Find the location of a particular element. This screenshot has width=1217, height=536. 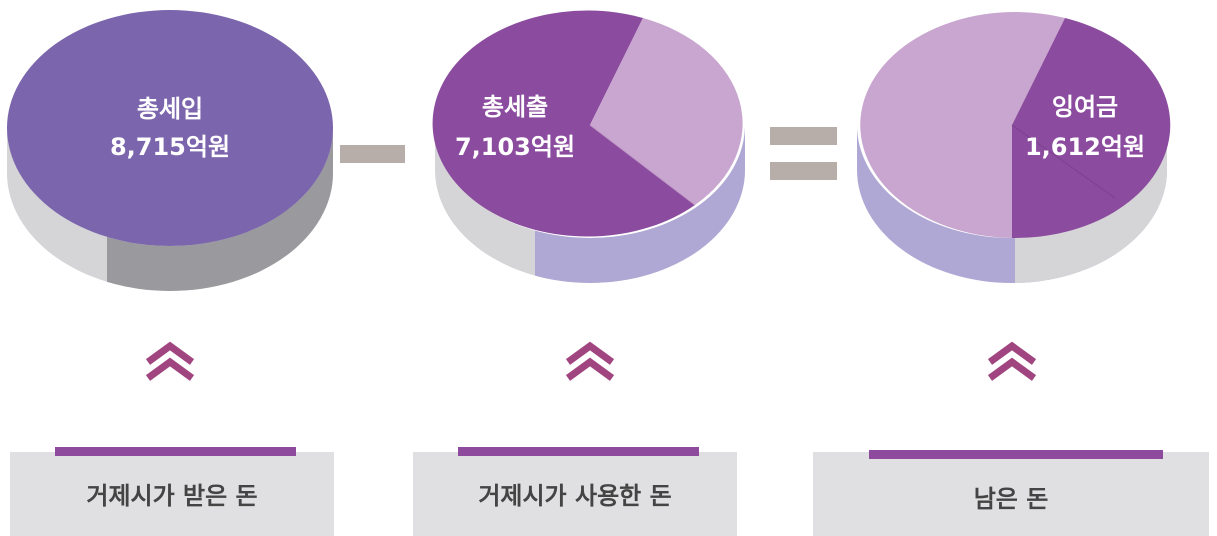

pie-title: 총세출 is located at coordinates (515, 107).